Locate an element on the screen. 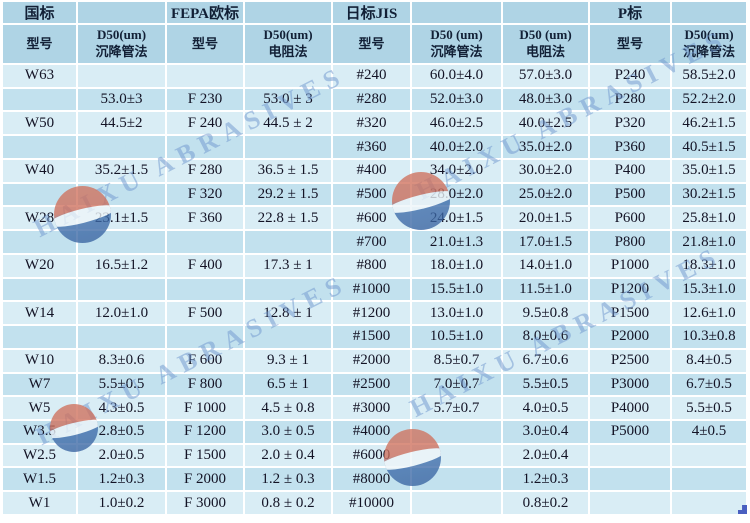 Image resolution: width=750 pixels, height=523 pixels. table-cell: #400 is located at coordinates (372, 171).